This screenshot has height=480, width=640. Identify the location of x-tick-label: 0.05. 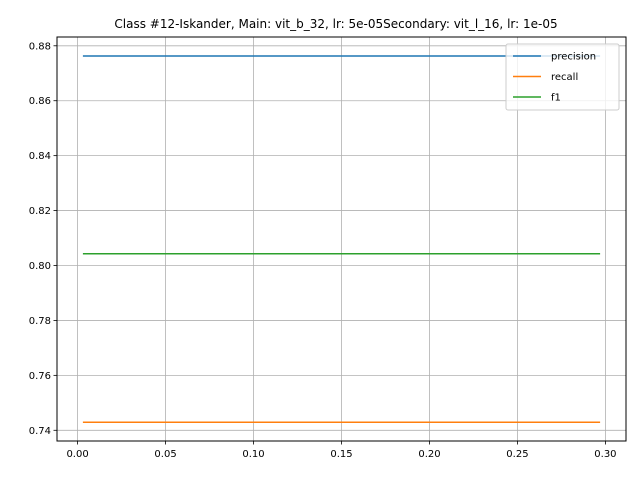
(165, 454).